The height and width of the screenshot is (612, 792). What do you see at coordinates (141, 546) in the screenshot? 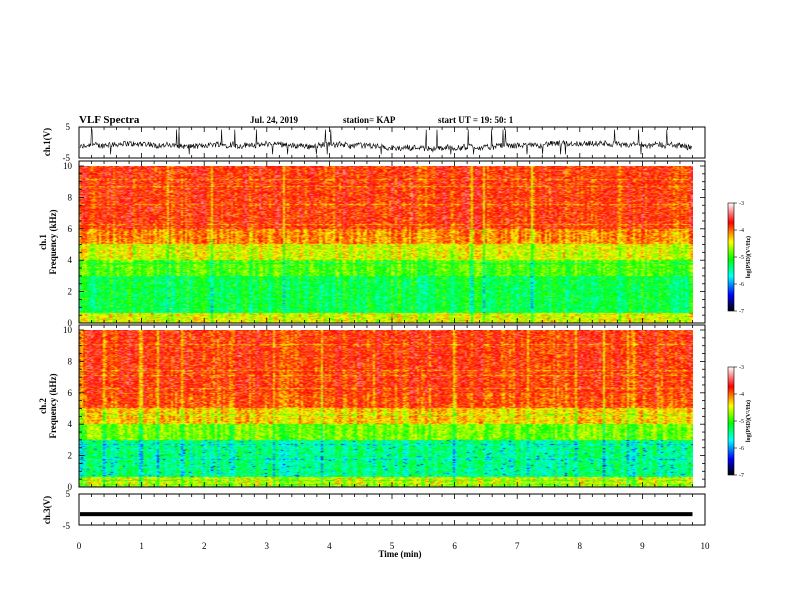
I see `x-tick-label: 1` at bounding box center [141, 546].